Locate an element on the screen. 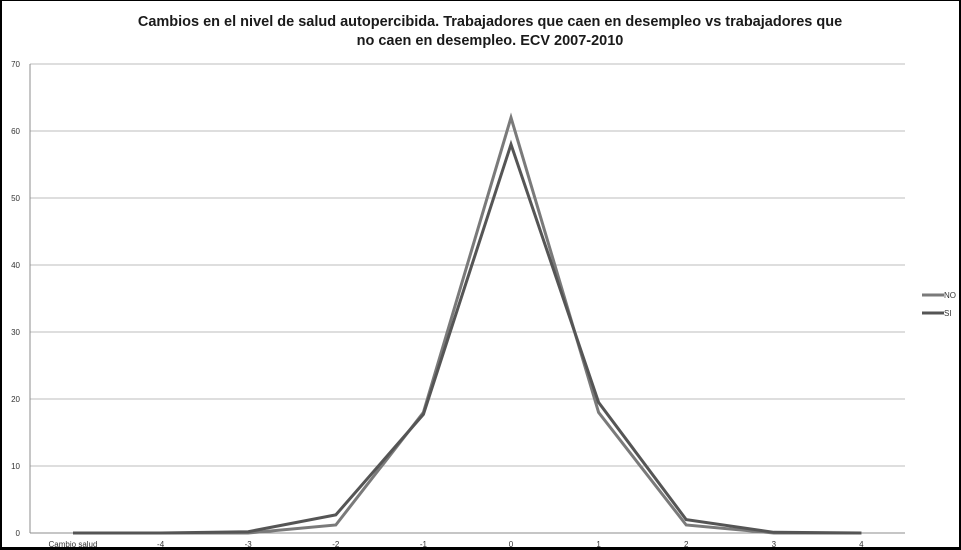 Image resolution: width=961 pixels, height=550 pixels. x-tick-label: 4 is located at coordinates (861, 544).